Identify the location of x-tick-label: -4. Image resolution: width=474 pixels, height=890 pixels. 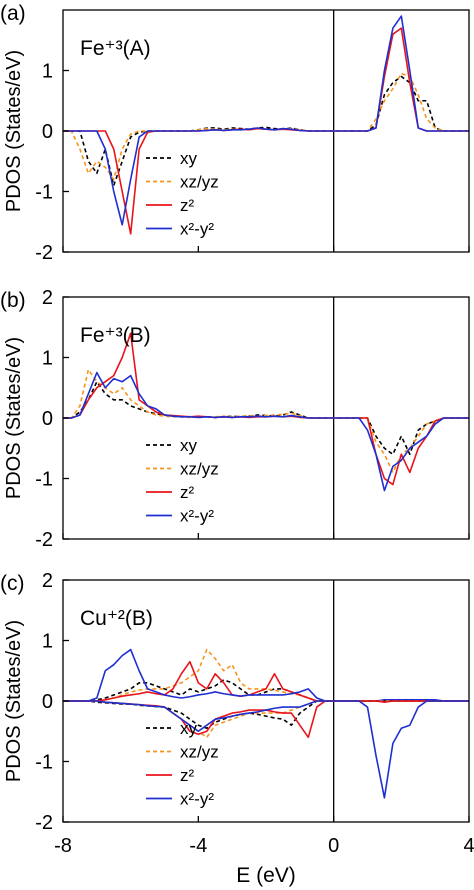
(198, 846).